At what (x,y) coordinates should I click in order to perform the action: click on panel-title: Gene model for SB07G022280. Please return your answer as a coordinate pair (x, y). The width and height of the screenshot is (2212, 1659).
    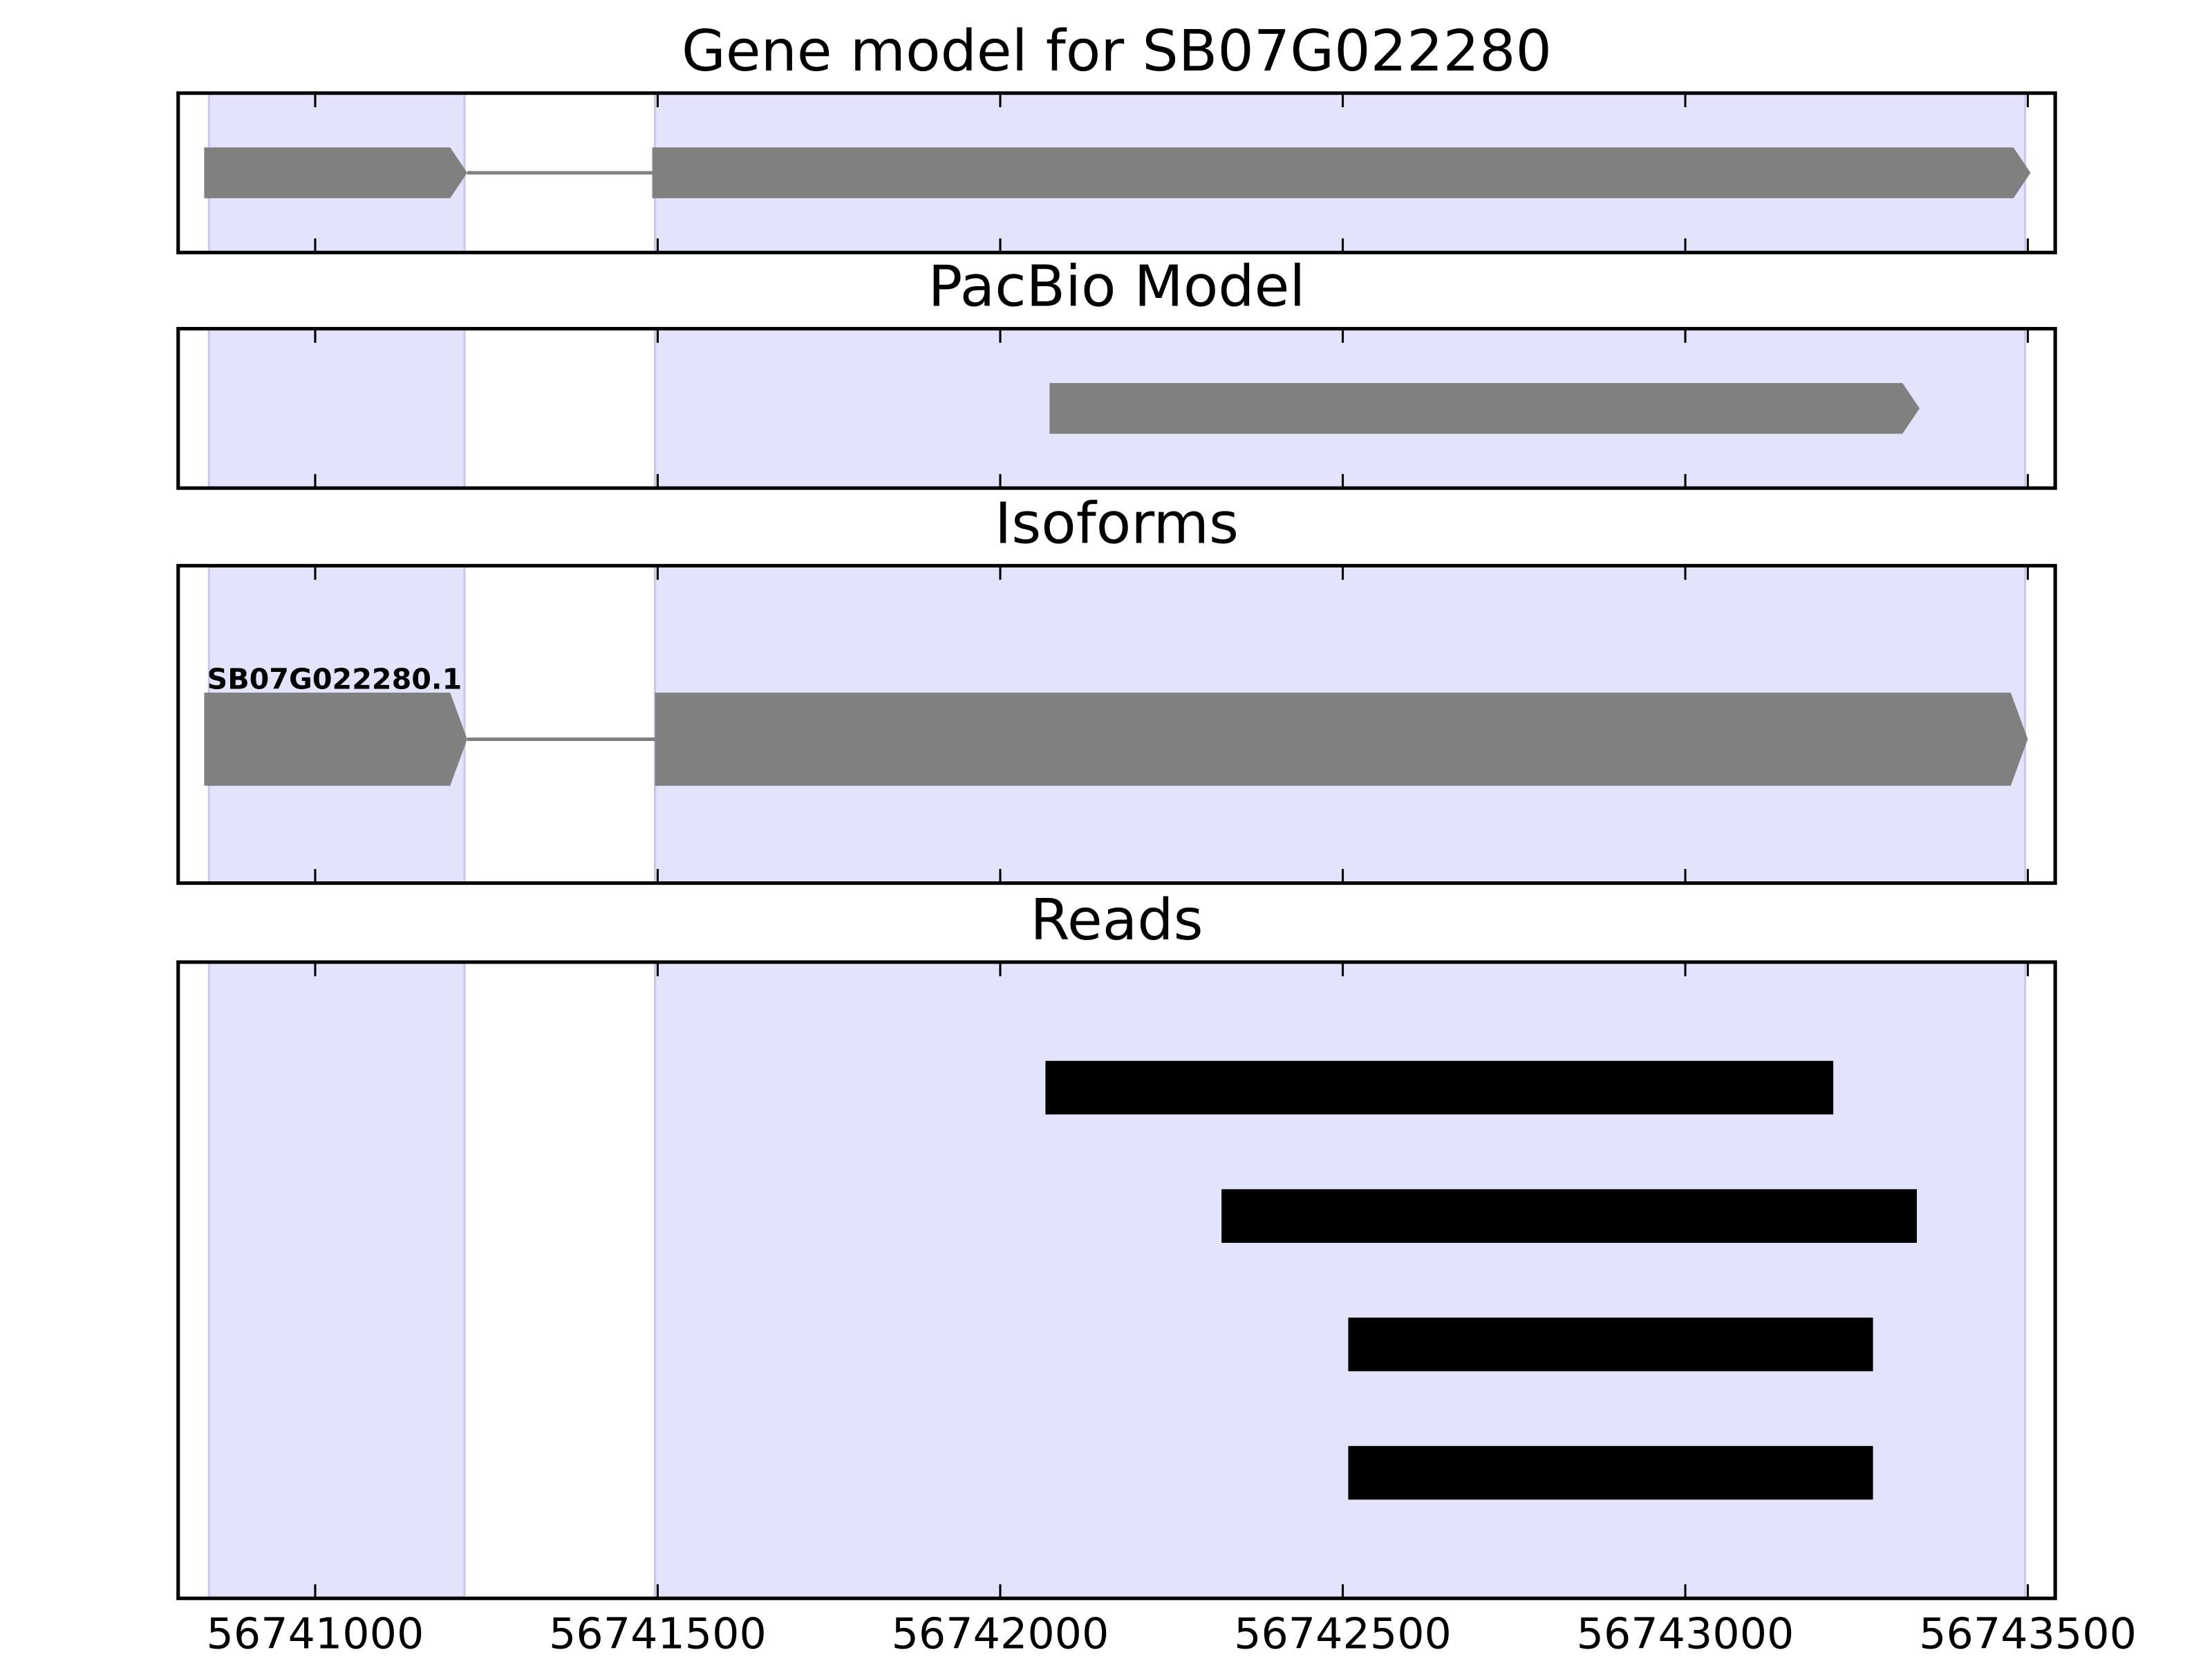
    Looking at the image, I should click on (1117, 51).